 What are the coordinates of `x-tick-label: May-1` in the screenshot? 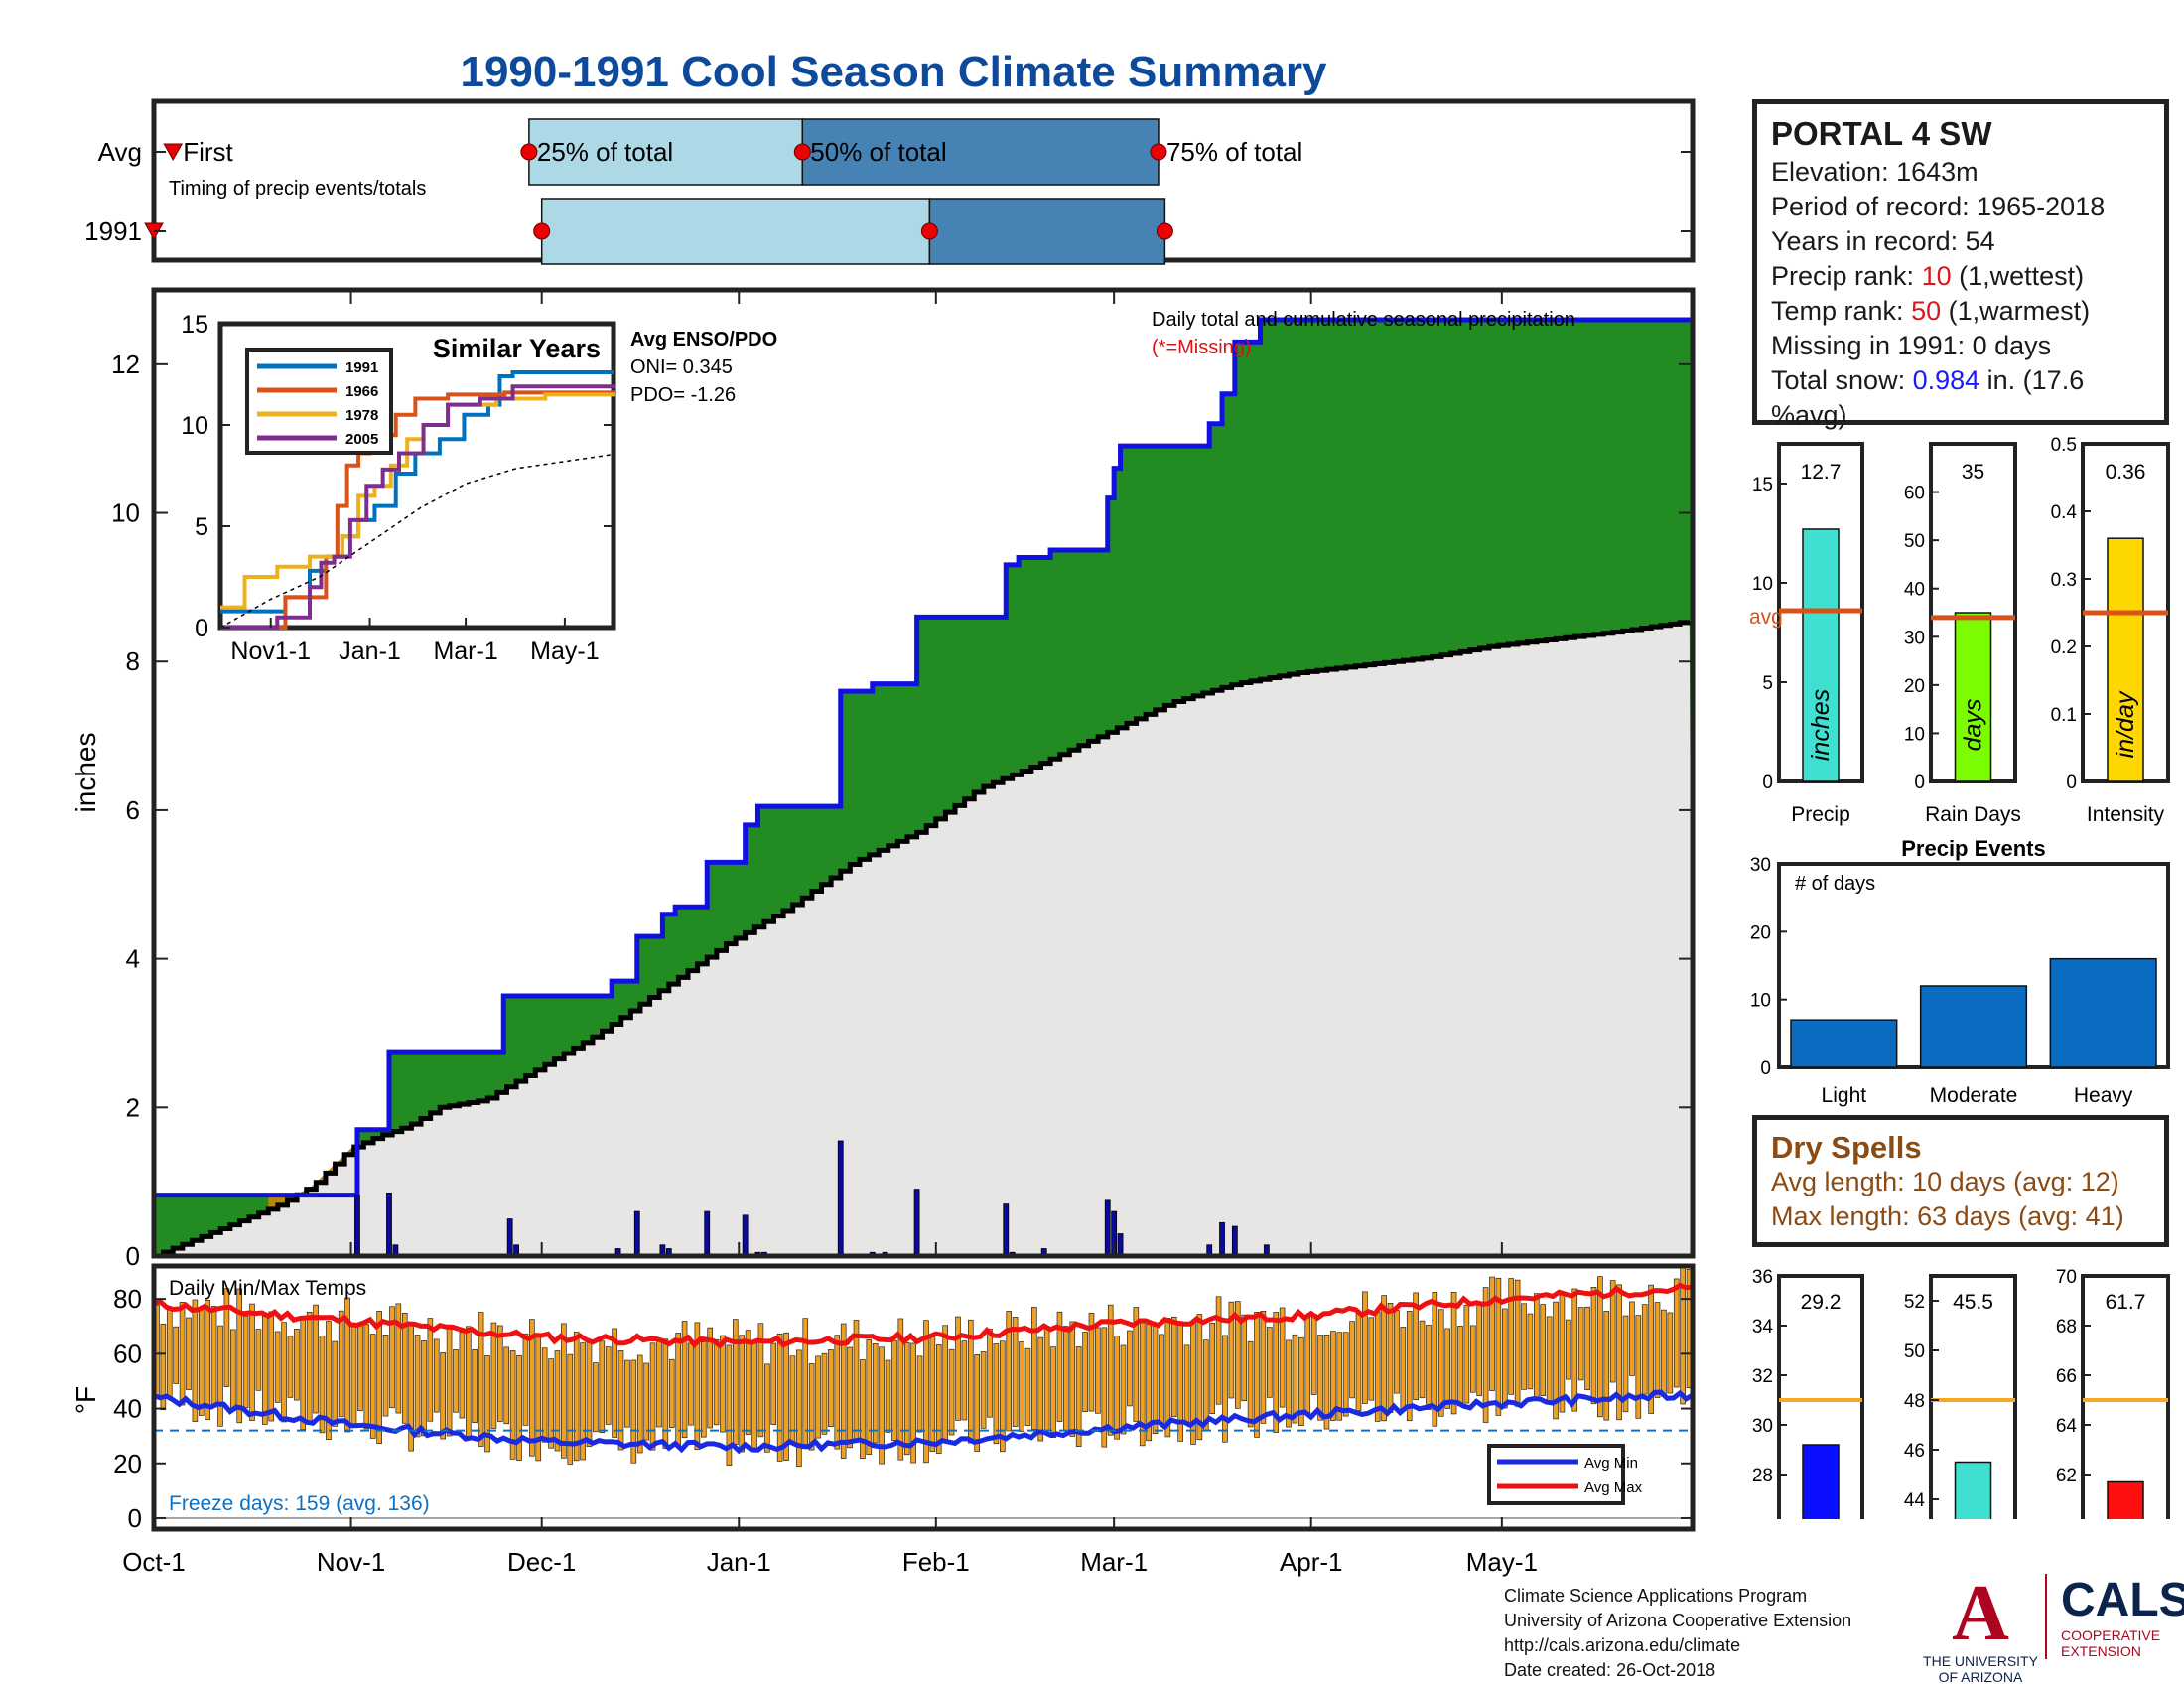 It's located at (1502, 1562).